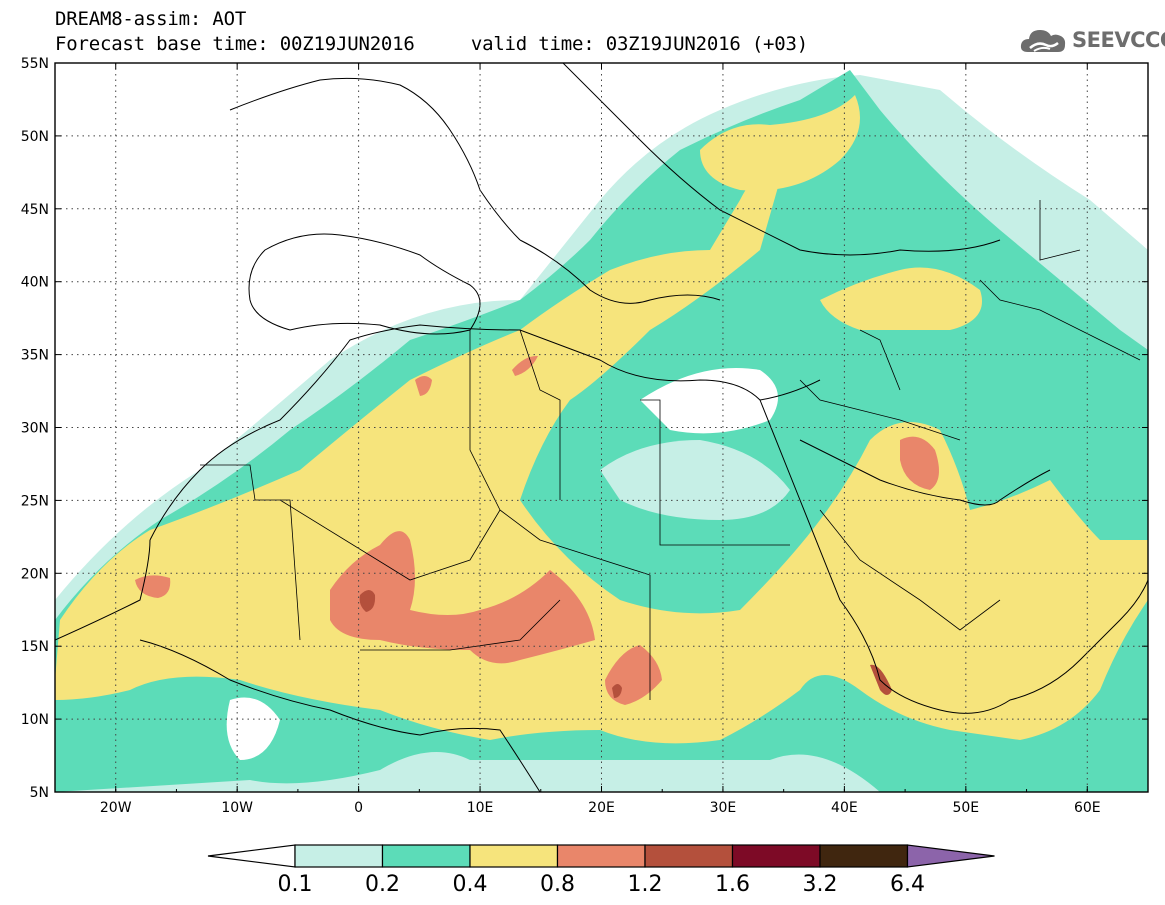 The image size is (1165, 905). Describe the element at coordinates (35, 501) in the screenshot. I see `lat-label: 25N` at that location.